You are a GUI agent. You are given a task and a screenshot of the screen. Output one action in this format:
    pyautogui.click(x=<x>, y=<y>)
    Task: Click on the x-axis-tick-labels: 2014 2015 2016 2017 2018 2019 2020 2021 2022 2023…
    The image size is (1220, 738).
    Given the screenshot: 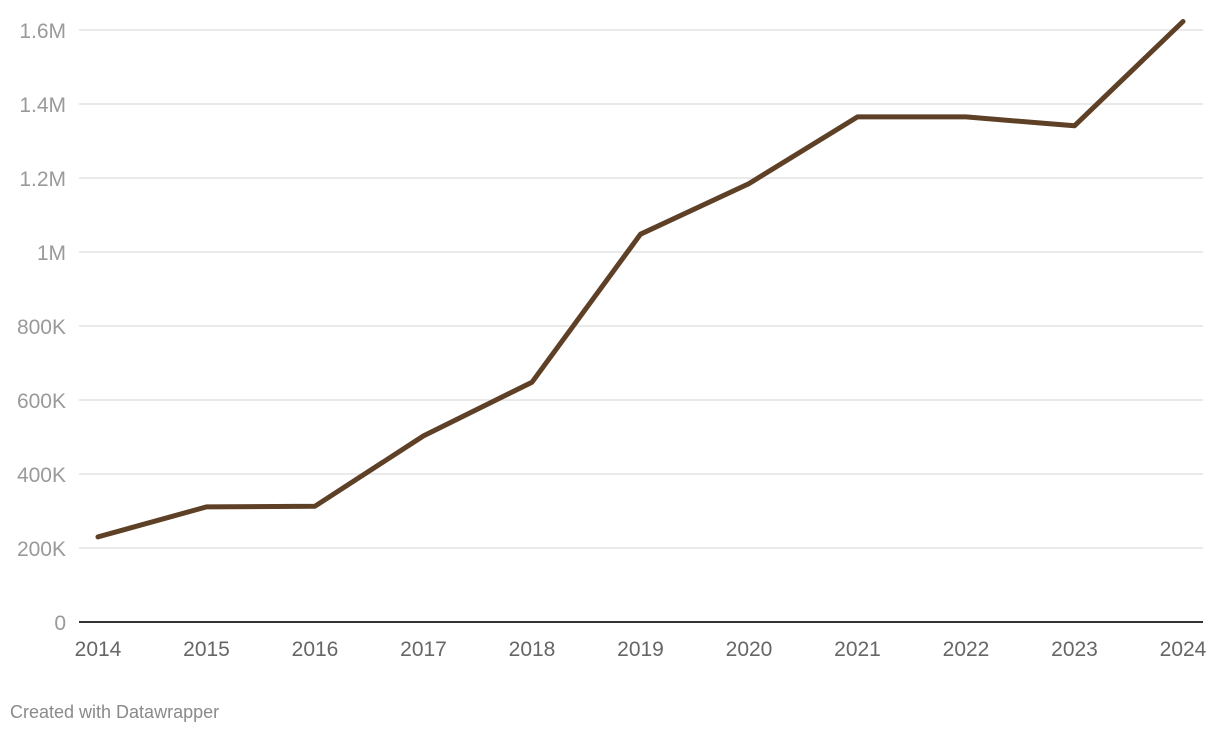 What is the action you would take?
    pyautogui.click(x=641, y=649)
    